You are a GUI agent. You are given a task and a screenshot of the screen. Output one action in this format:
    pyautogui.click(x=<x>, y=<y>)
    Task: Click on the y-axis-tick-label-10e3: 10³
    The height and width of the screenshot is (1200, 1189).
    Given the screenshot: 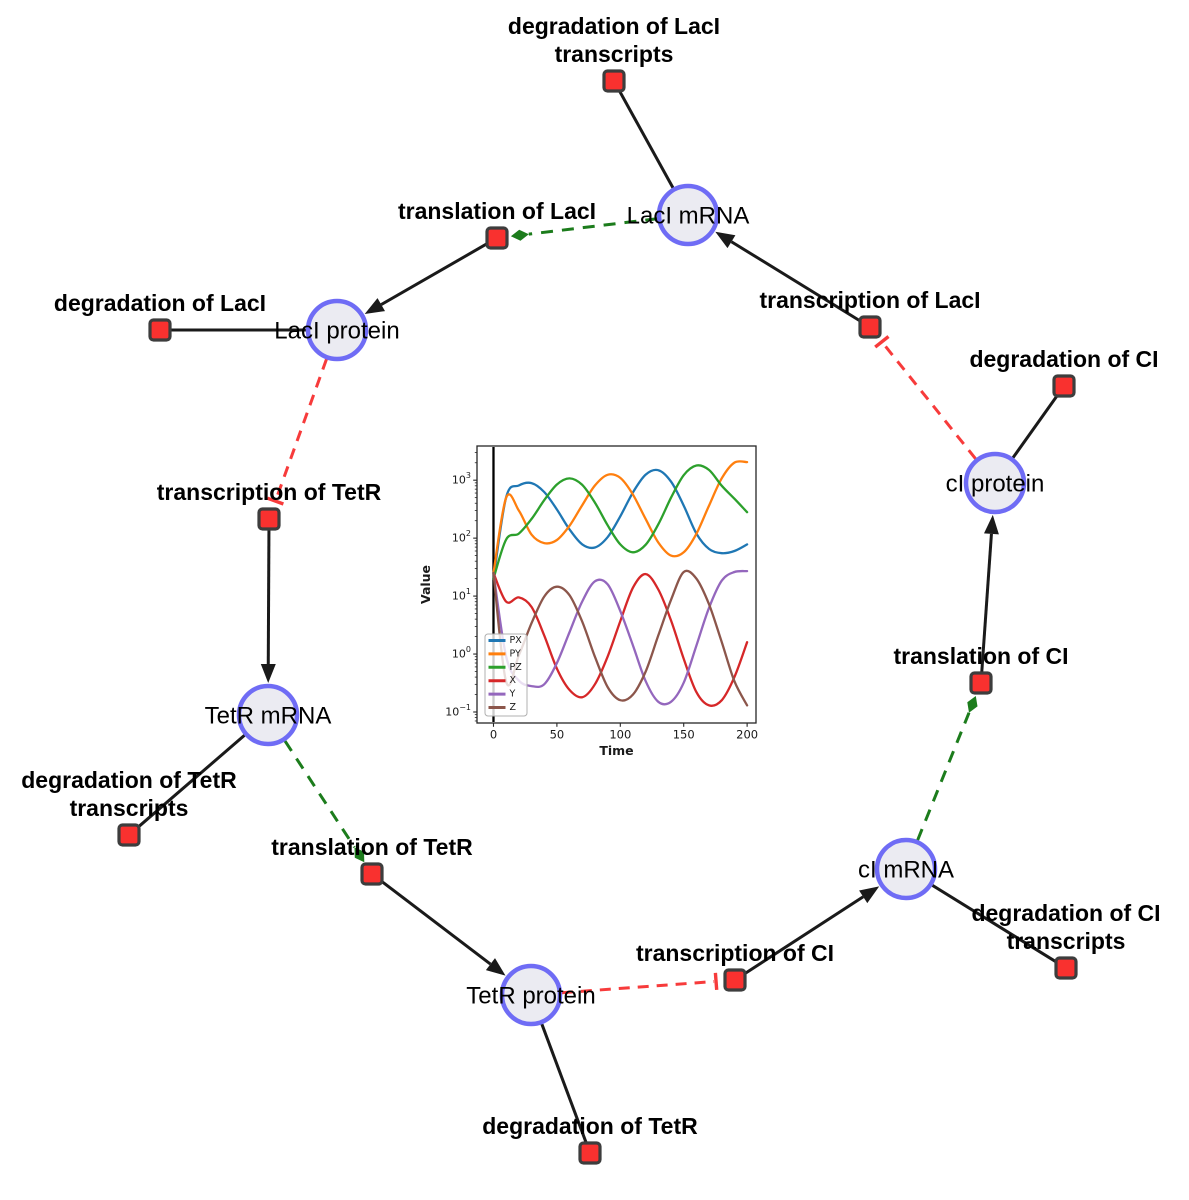 What is the action you would take?
    pyautogui.click(x=461, y=479)
    